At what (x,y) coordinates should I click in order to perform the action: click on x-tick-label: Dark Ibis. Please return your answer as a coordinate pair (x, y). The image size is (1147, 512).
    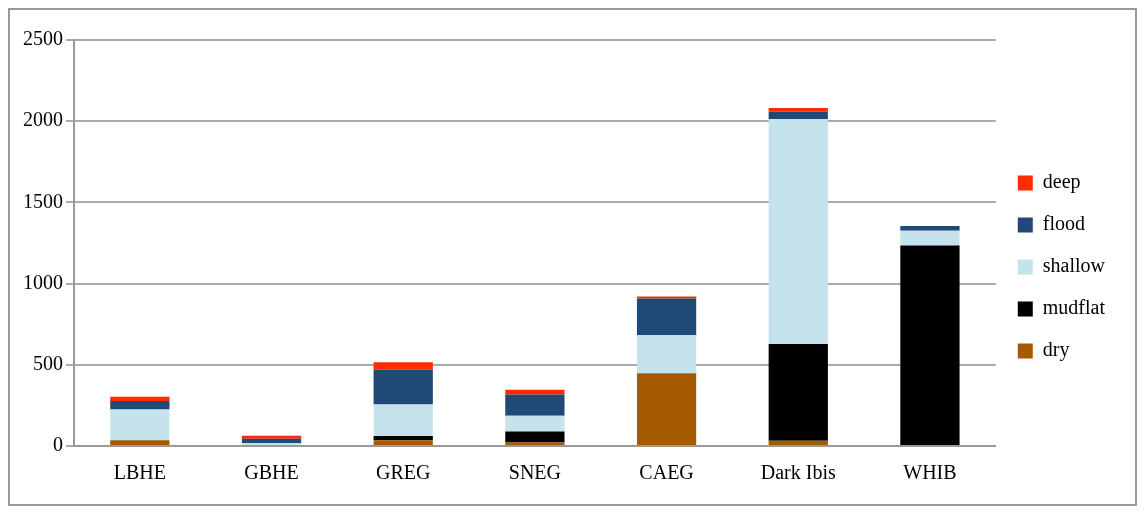
    Looking at the image, I should click on (798, 472).